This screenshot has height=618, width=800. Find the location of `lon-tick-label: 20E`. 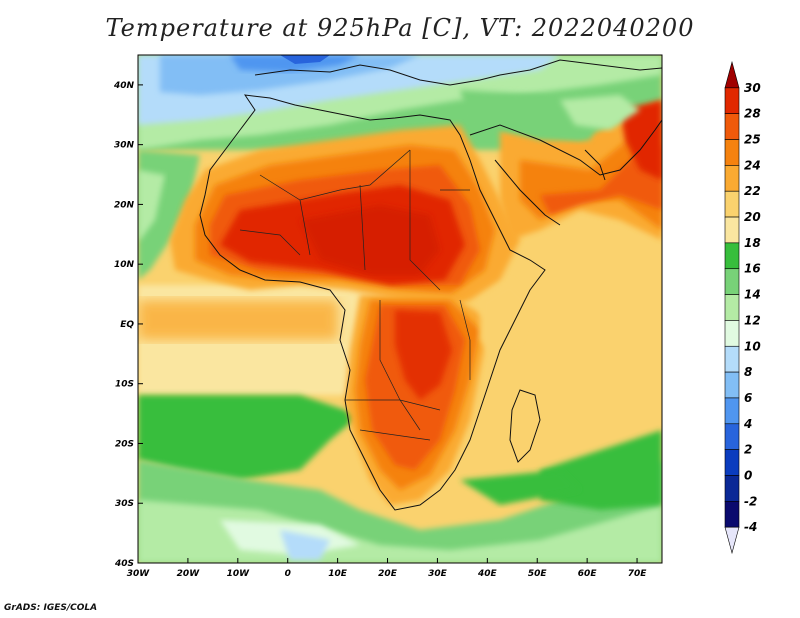

lon-tick-label: 20E is located at coordinates (388, 574).